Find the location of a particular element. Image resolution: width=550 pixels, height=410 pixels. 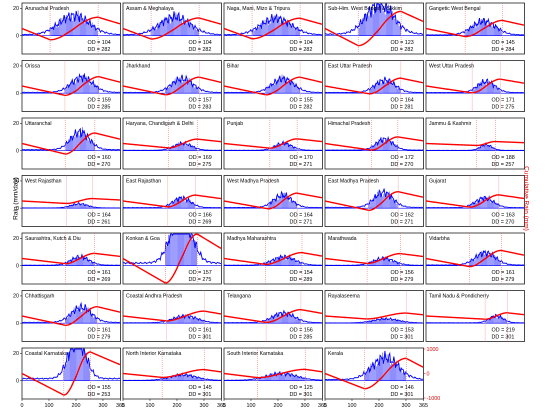

x-tick-label: 0 is located at coordinates (22, 406).